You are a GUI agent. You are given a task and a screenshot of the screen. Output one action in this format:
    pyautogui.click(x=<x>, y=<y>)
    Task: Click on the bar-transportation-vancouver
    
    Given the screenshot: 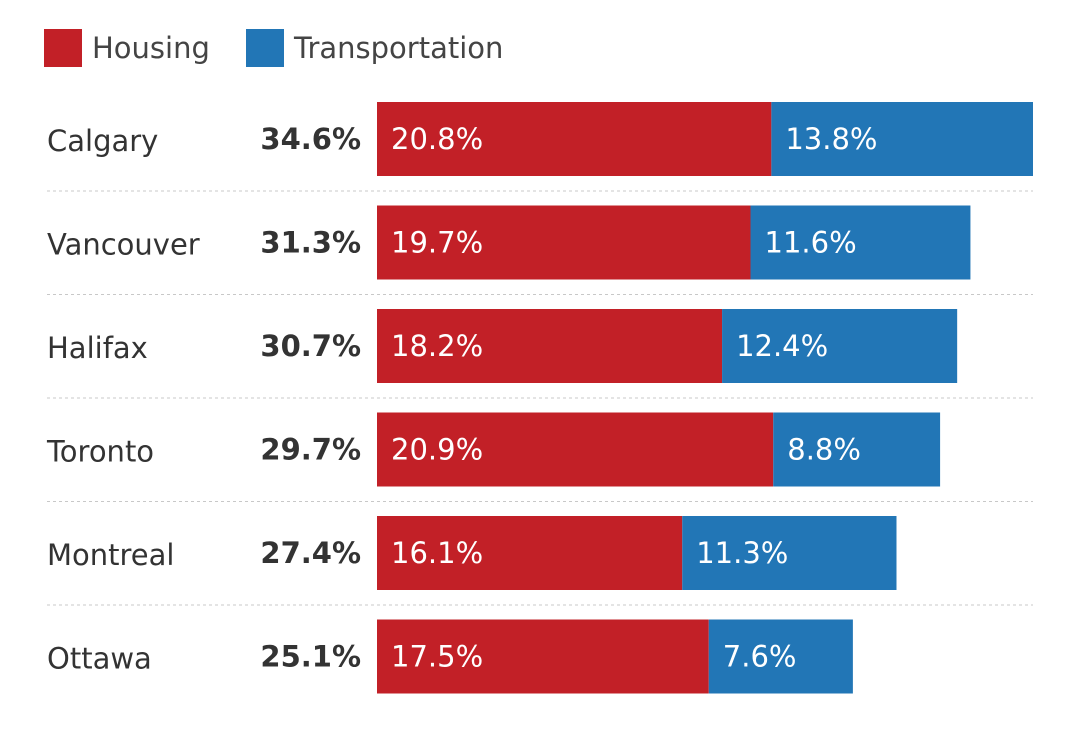 What is the action you would take?
    pyautogui.click(x=860, y=242)
    